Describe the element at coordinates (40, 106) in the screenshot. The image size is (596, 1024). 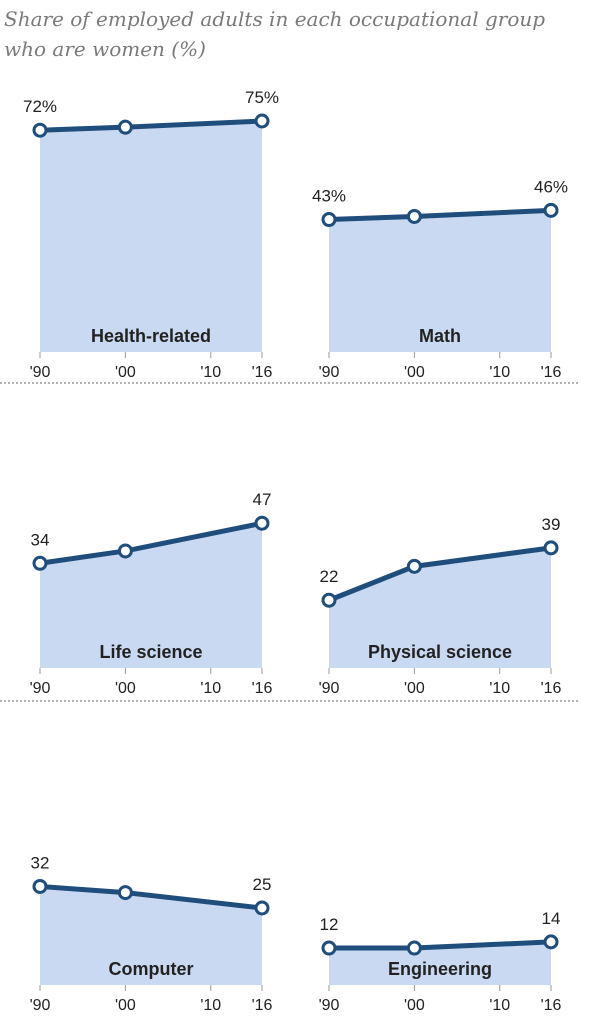
I see `health-related-value-label-1990: 72%` at that location.